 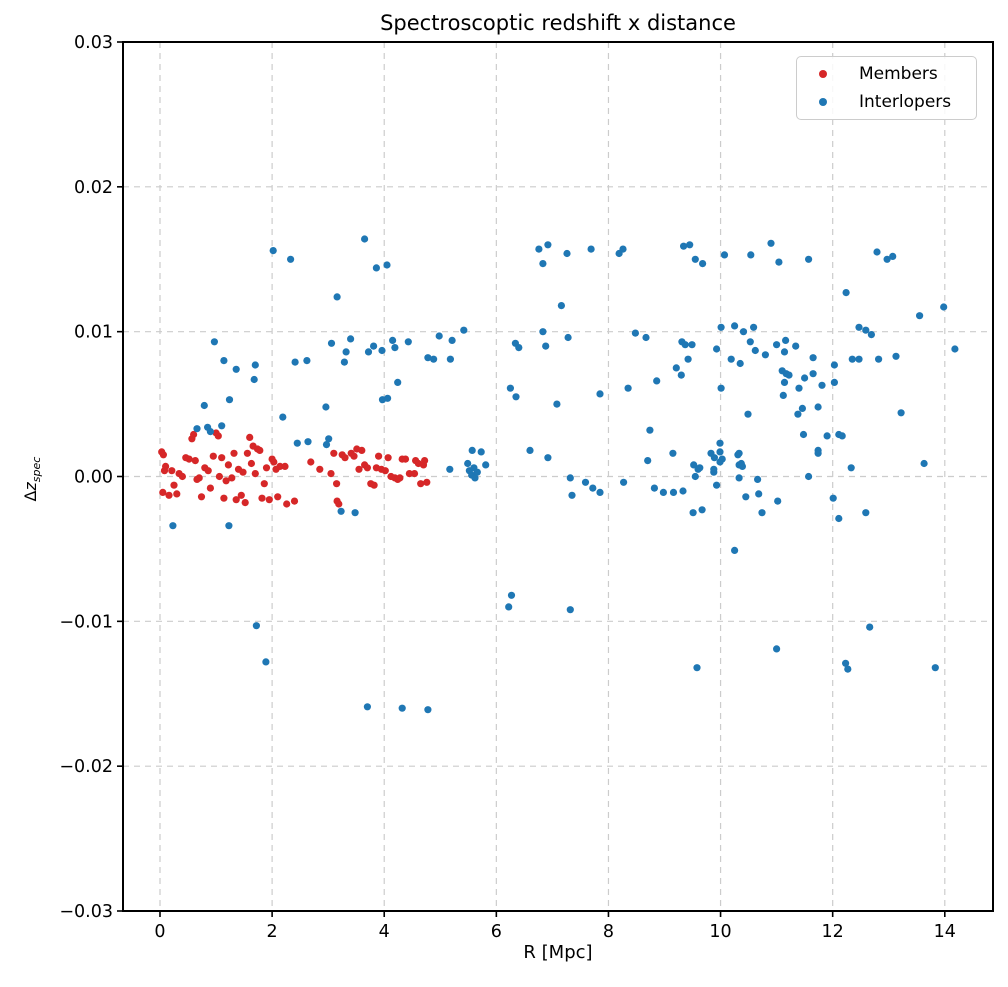 What do you see at coordinates (905, 102) in the screenshot?
I see `legend-label-interlopers: Interlopers` at bounding box center [905, 102].